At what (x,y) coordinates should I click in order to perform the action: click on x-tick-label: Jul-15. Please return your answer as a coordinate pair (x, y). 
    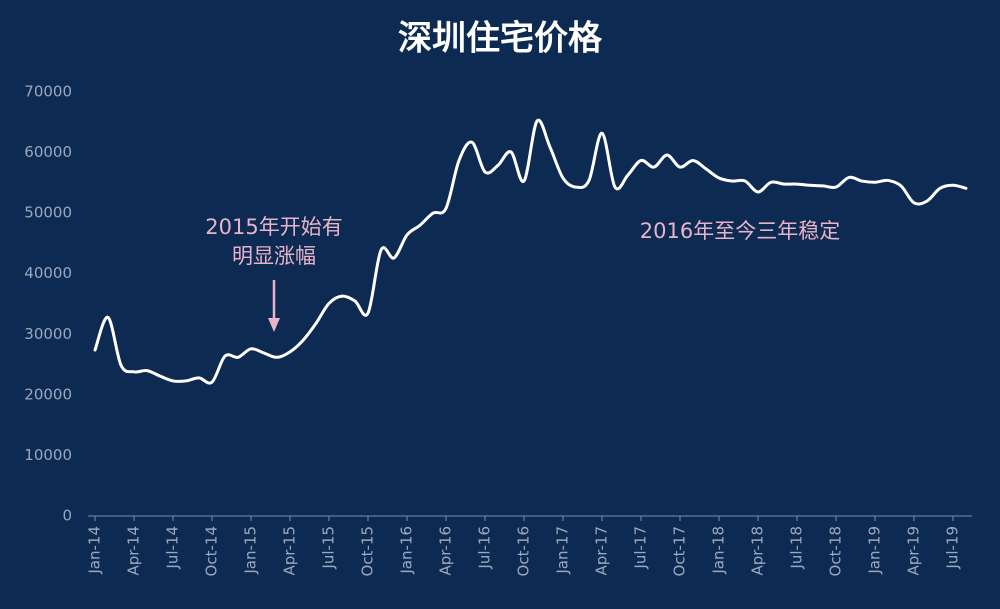
    Looking at the image, I should click on (329, 548).